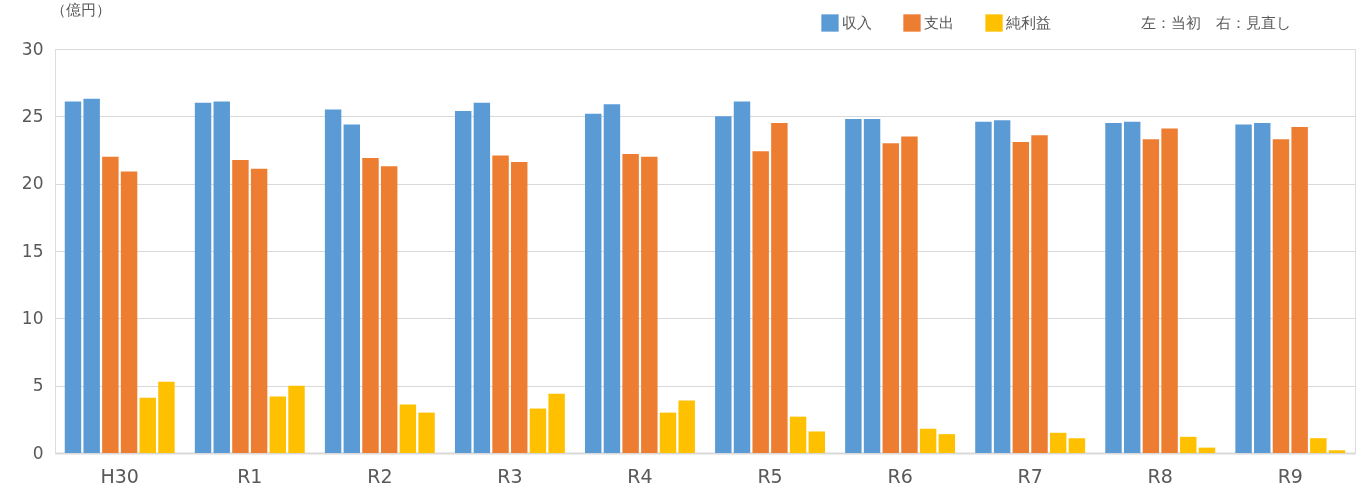 The image size is (1360, 498). I want to click on y-tick-label: 25, so click(32, 115).